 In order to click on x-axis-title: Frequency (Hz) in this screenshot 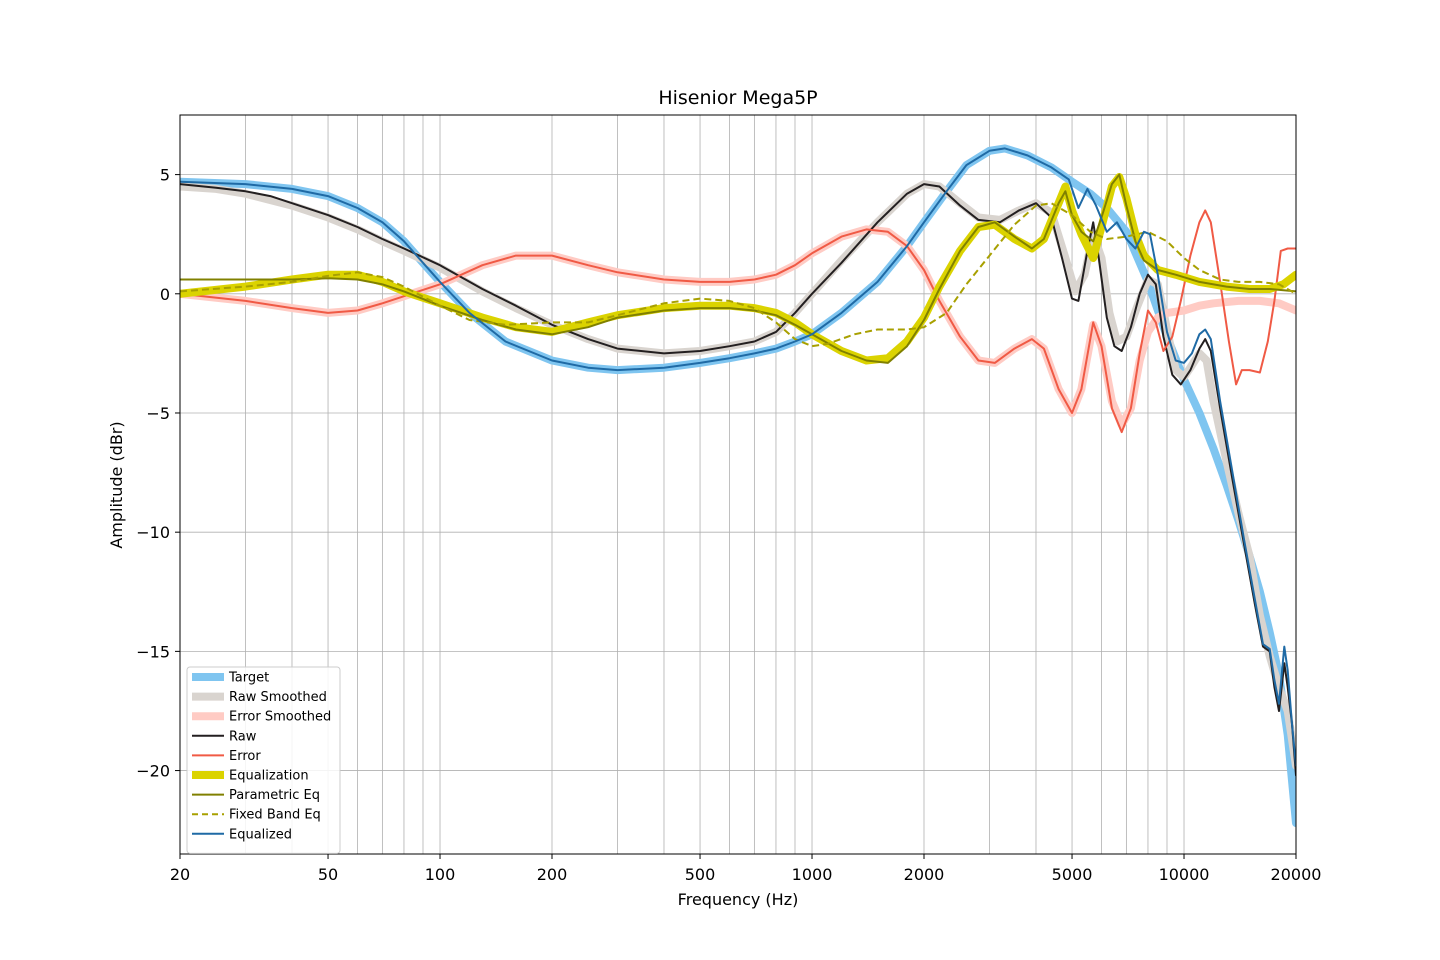, I will do `click(738, 899)`.